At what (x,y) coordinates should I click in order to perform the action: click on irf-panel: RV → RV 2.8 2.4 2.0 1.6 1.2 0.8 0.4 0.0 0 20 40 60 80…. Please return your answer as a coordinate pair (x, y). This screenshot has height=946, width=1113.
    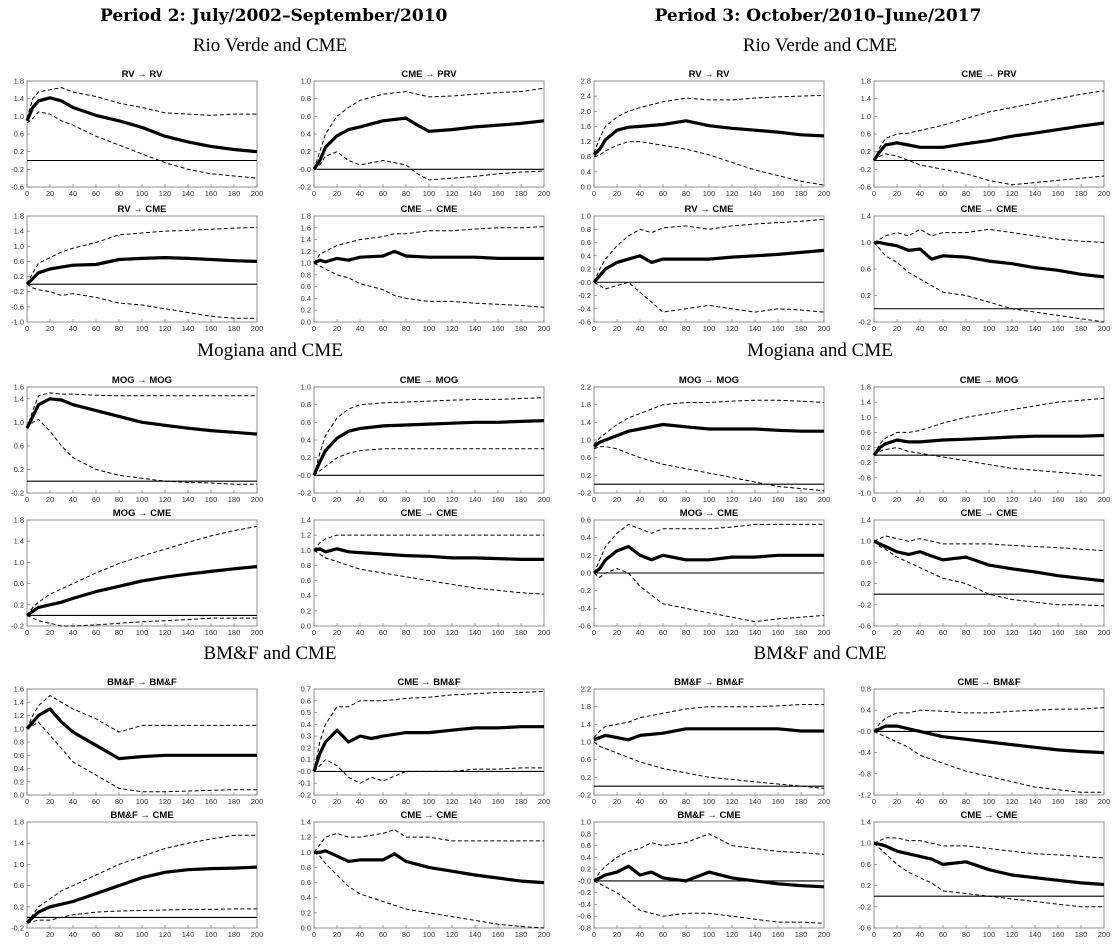
    Looking at the image, I should click on (700, 134).